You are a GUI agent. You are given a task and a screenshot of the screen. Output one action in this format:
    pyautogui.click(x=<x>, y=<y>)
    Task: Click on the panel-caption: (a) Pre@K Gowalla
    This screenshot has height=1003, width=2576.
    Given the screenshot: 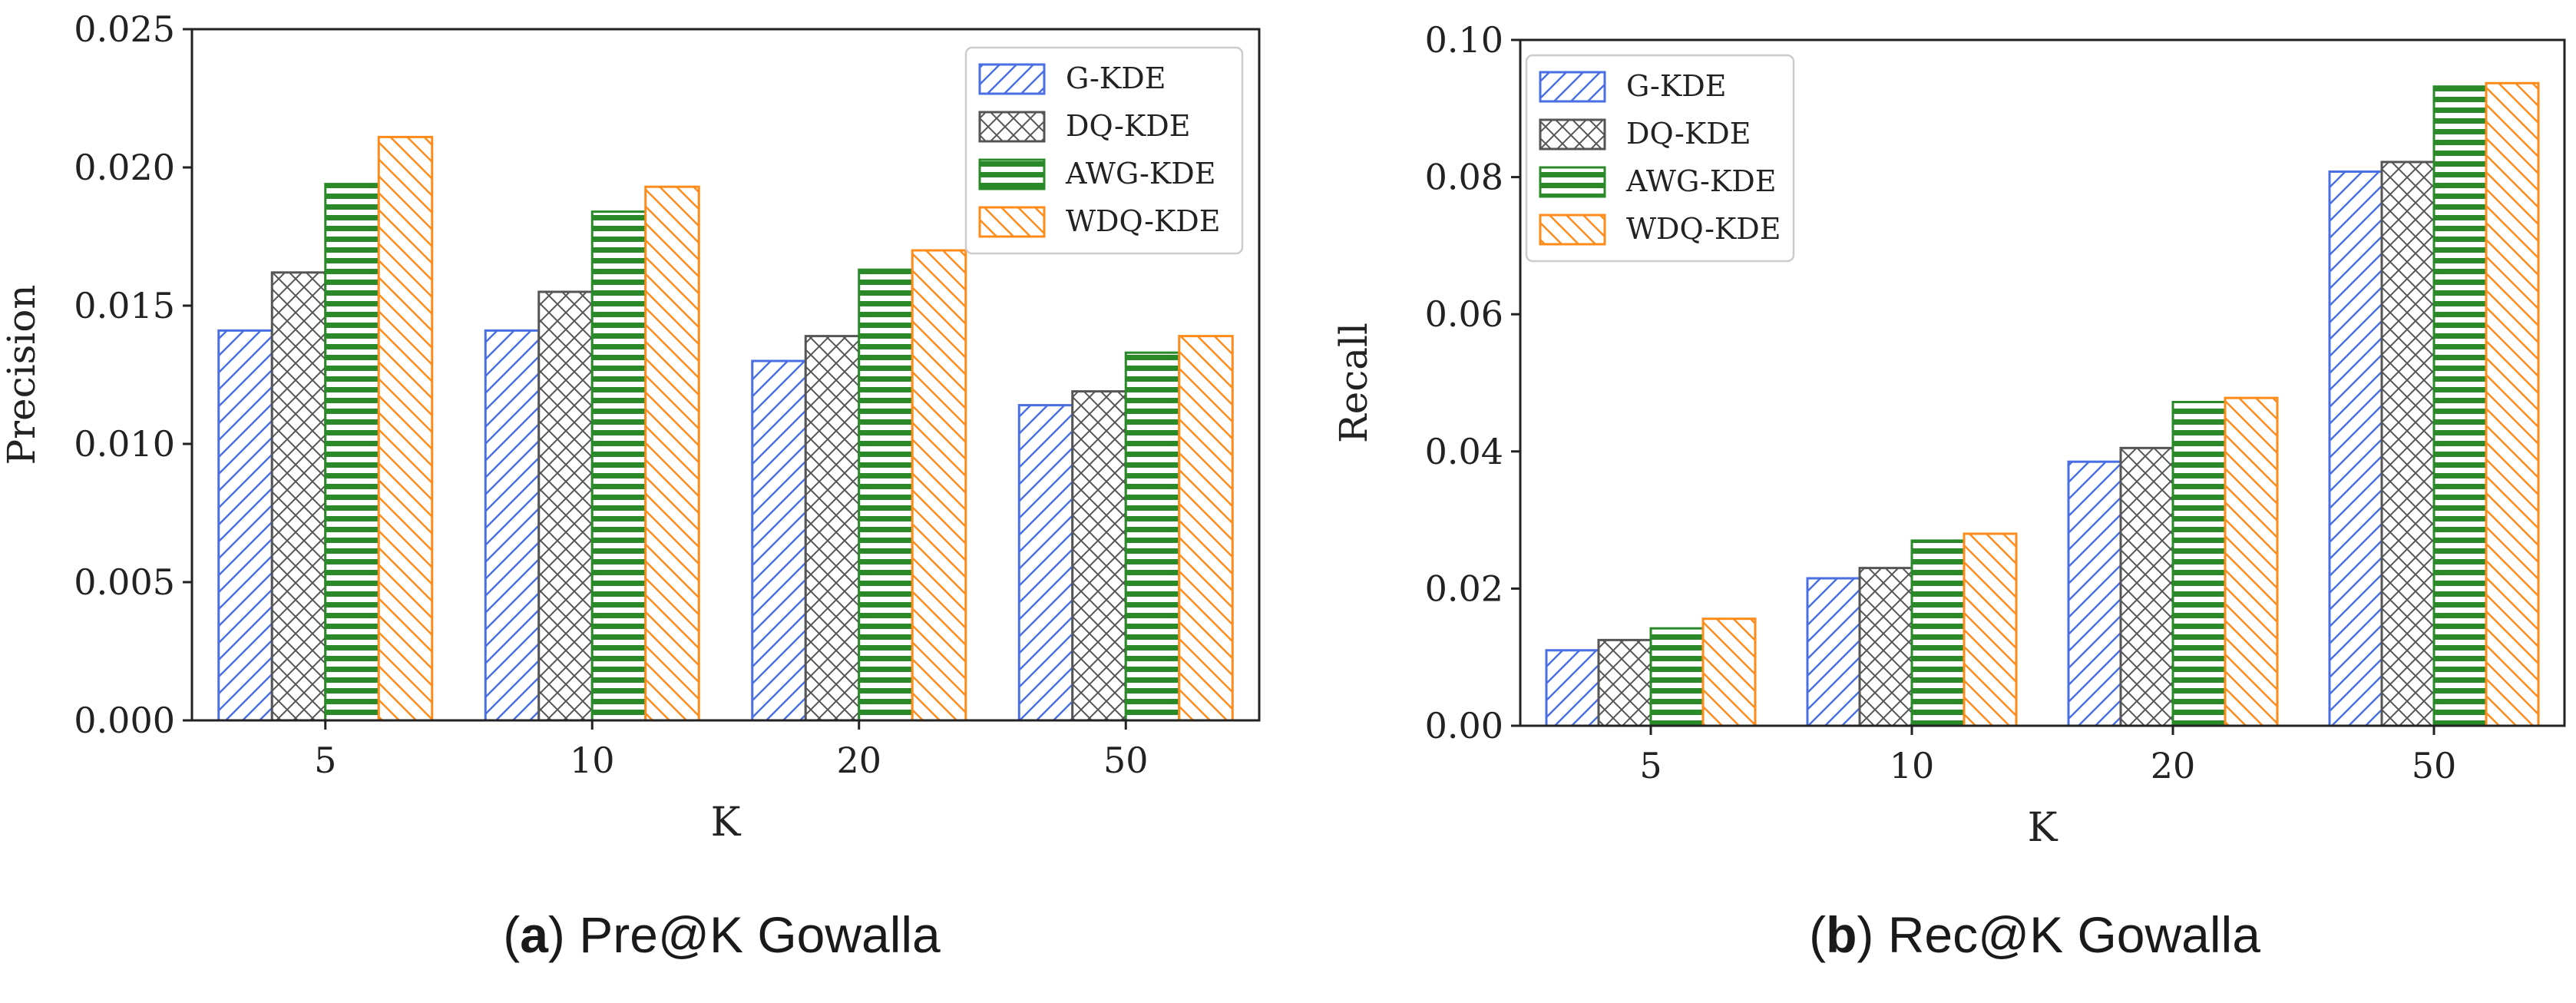 What is the action you would take?
    pyautogui.click(x=722, y=934)
    